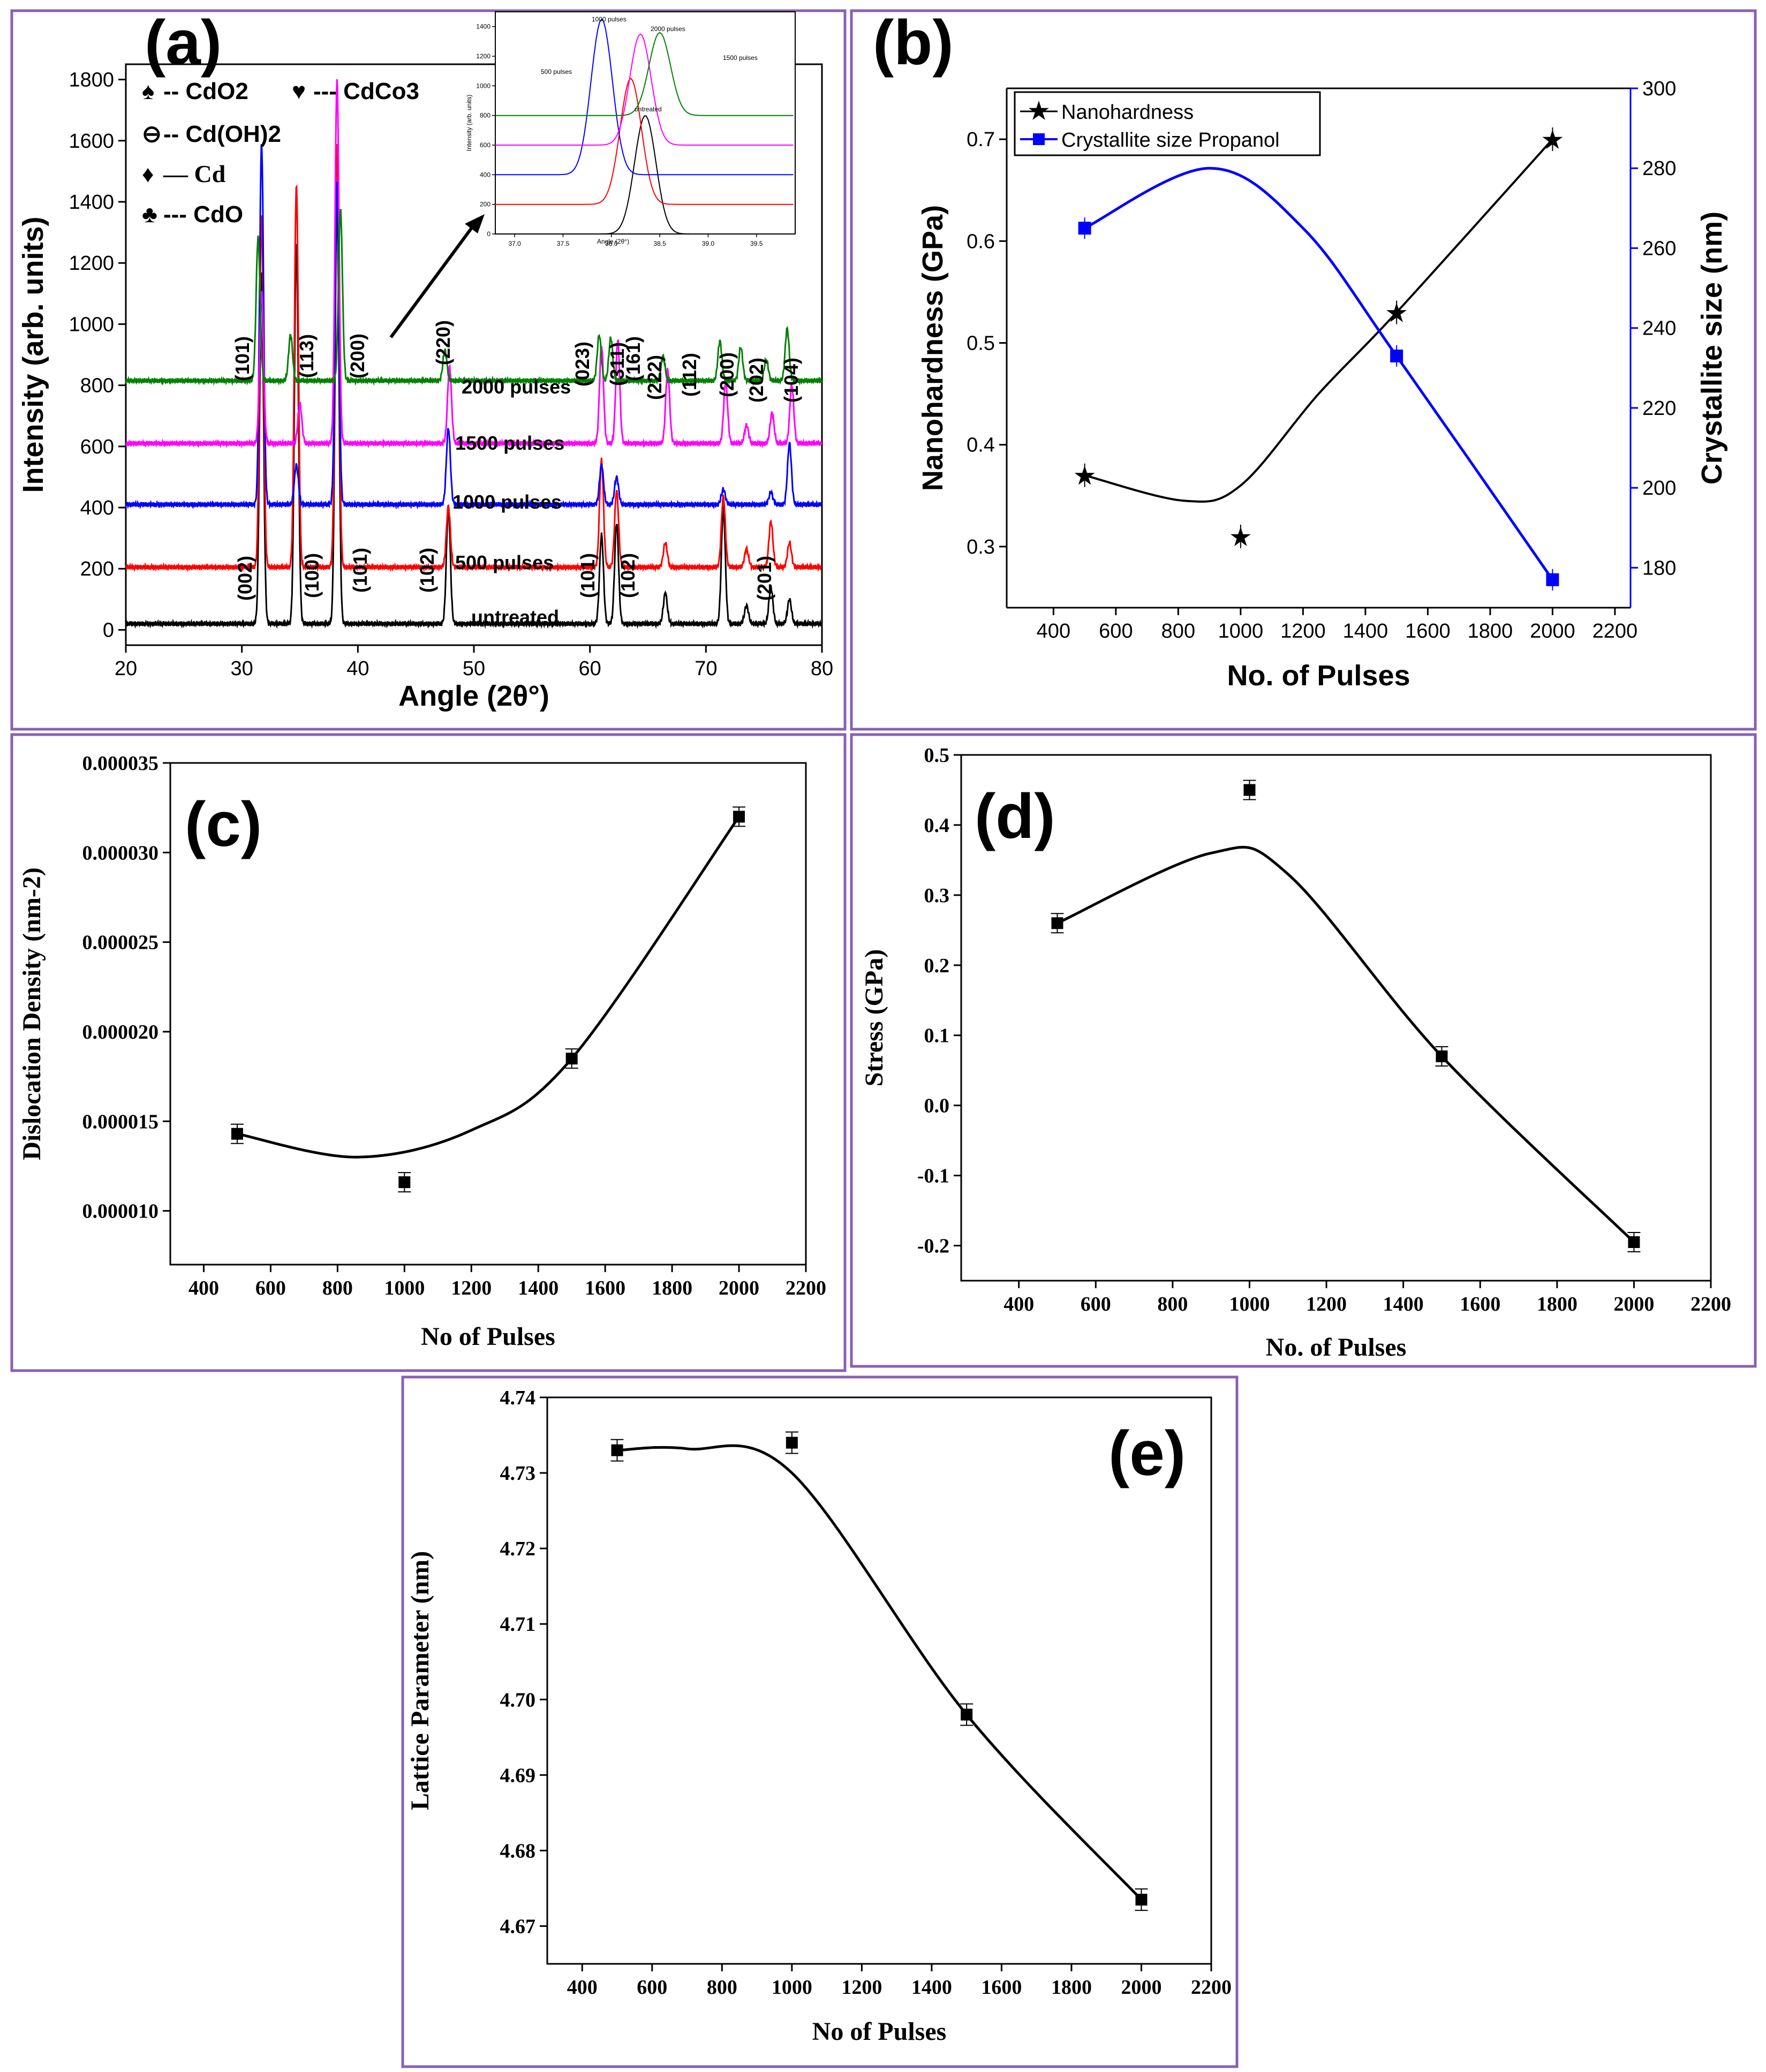 This screenshot has width=1766, height=2072. I want to click on y2-tick-label: 240, so click(1659, 329).